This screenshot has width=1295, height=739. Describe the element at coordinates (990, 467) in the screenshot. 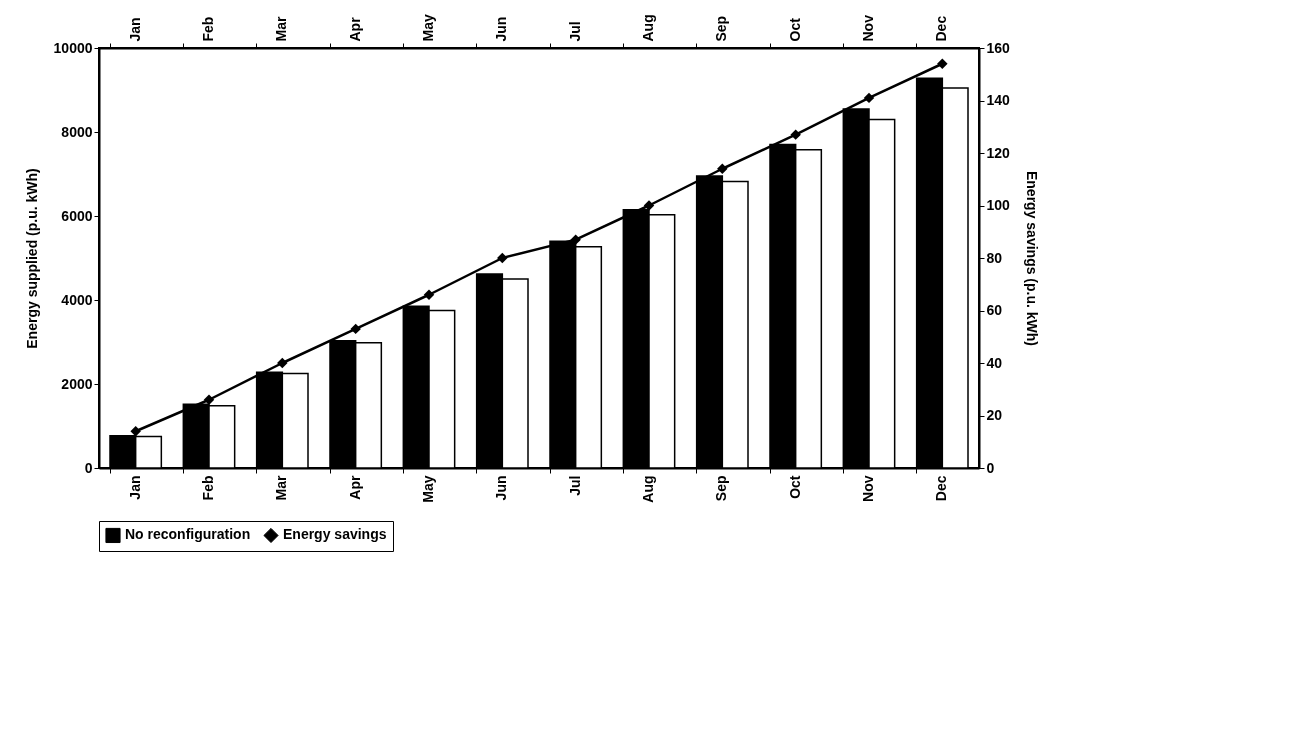

I see `y2-tick-label: 0` at that location.